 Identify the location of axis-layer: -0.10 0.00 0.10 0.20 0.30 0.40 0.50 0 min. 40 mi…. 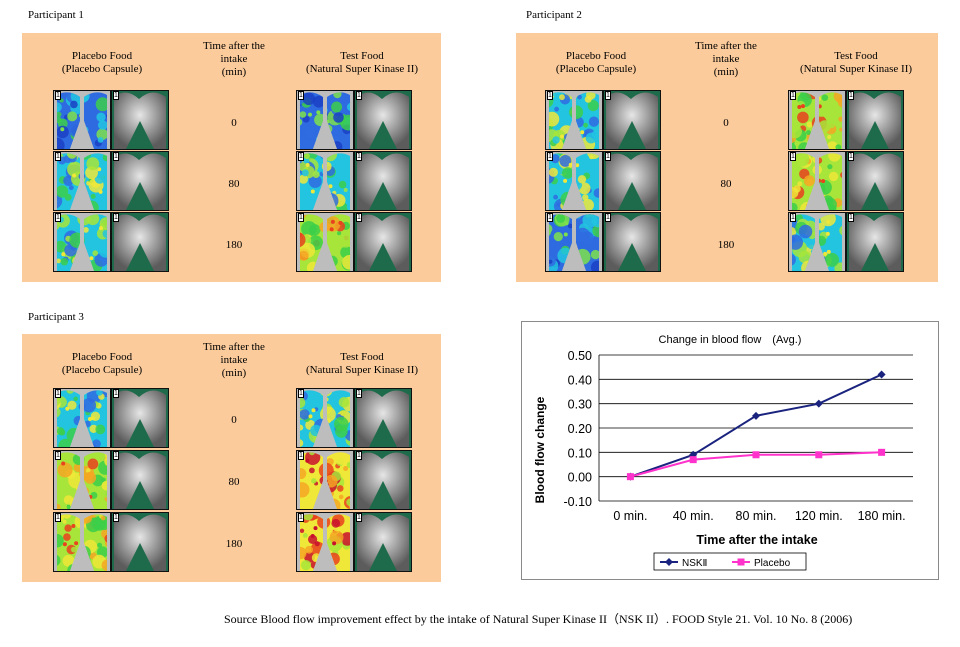
(735, 436).